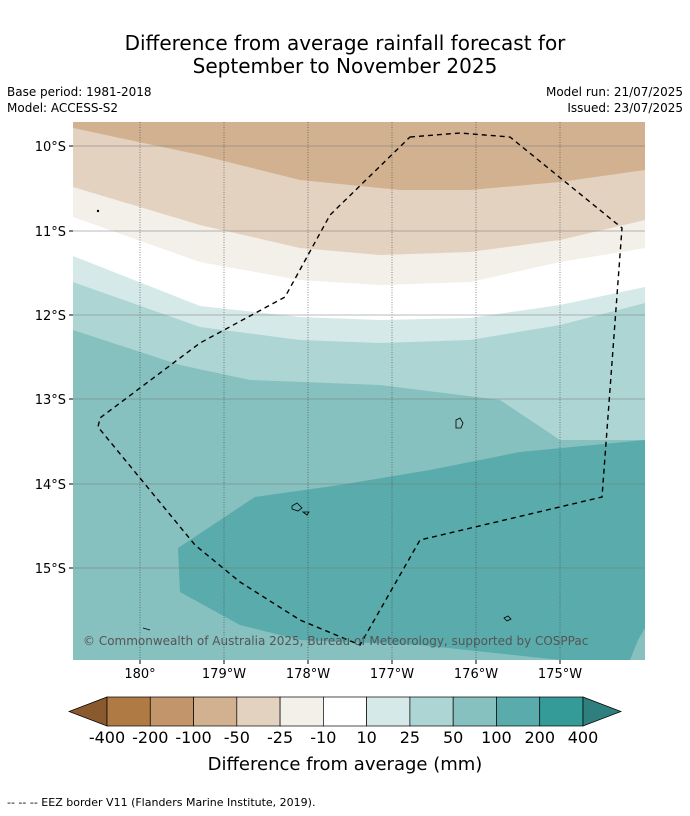 The image size is (690, 816). I want to click on lon-label: 177°W, so click(392, 674).